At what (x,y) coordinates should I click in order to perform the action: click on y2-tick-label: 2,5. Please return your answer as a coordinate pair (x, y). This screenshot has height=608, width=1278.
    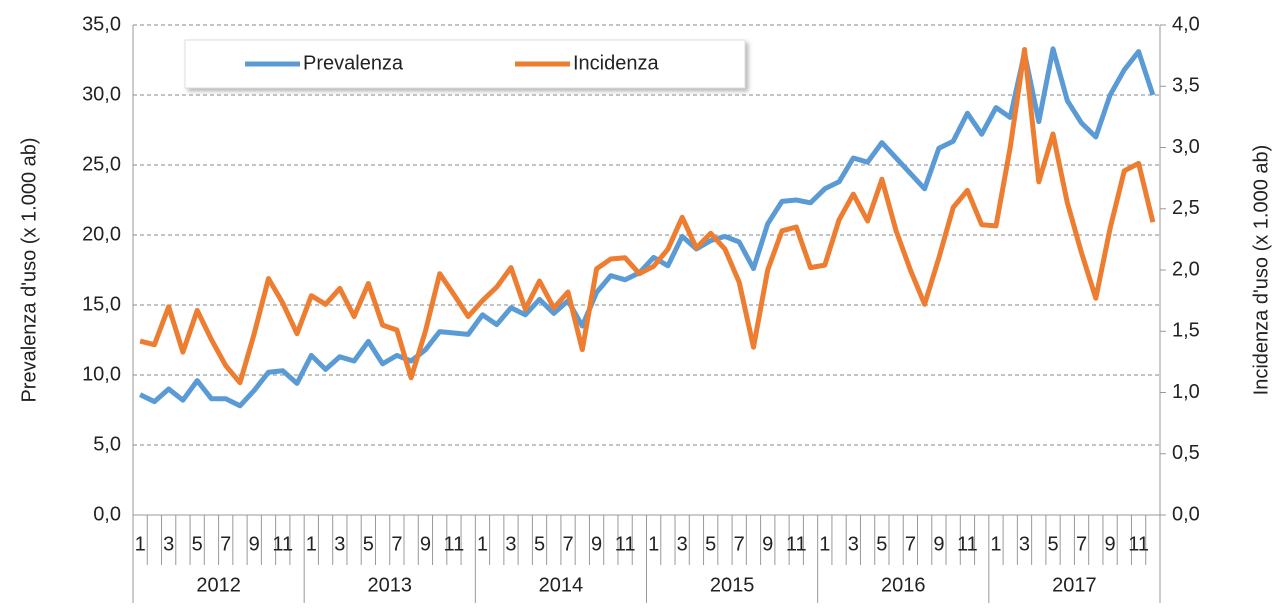
    Looking at the image, I should click on (1186, 208).